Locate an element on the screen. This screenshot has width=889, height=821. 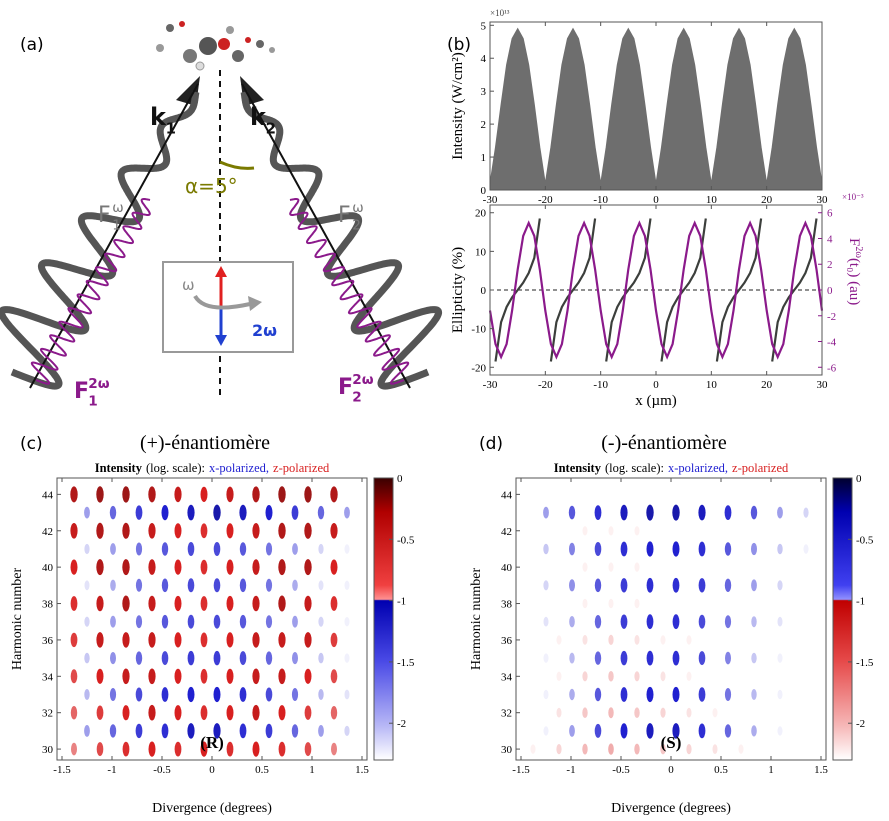
y-tick-label: 44 is located at coordinates (48, 495).